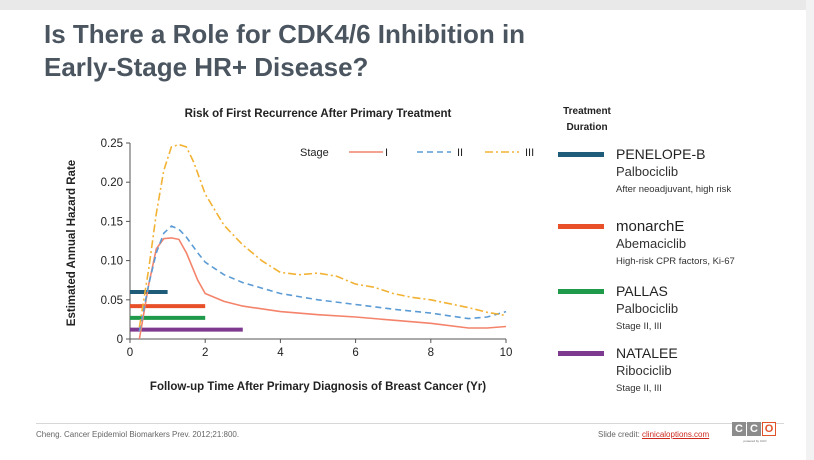  What do you see at coordinates (410, 423) in the screenshot?
I see `footer-divider` at bounding box center [410, 423].